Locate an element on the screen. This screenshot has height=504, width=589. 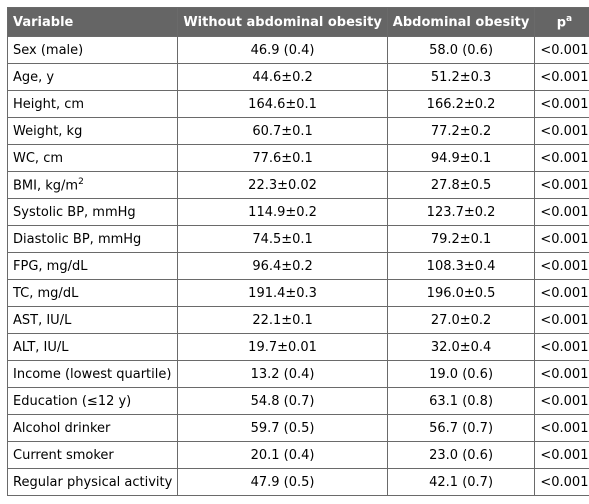
table-cell: AST, IU/L is located at coordinates (92, 320).